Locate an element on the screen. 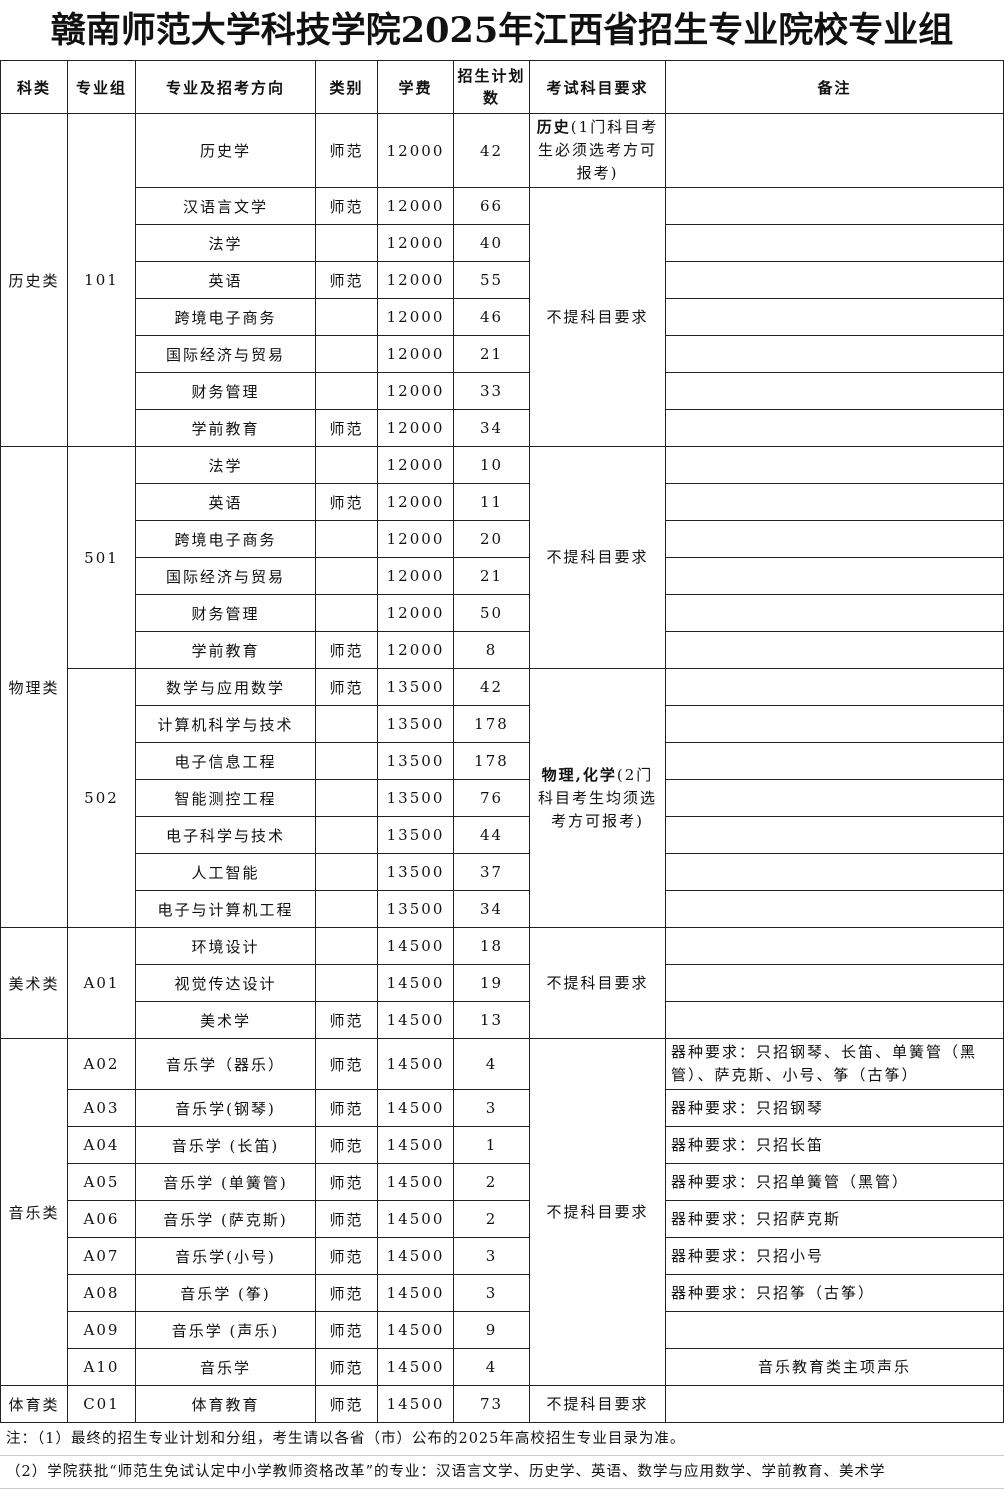 This screenshot has width=1004, height=1489. table-row: 计算机科学与技术 13500 178 is located at coordinates (502, 724).